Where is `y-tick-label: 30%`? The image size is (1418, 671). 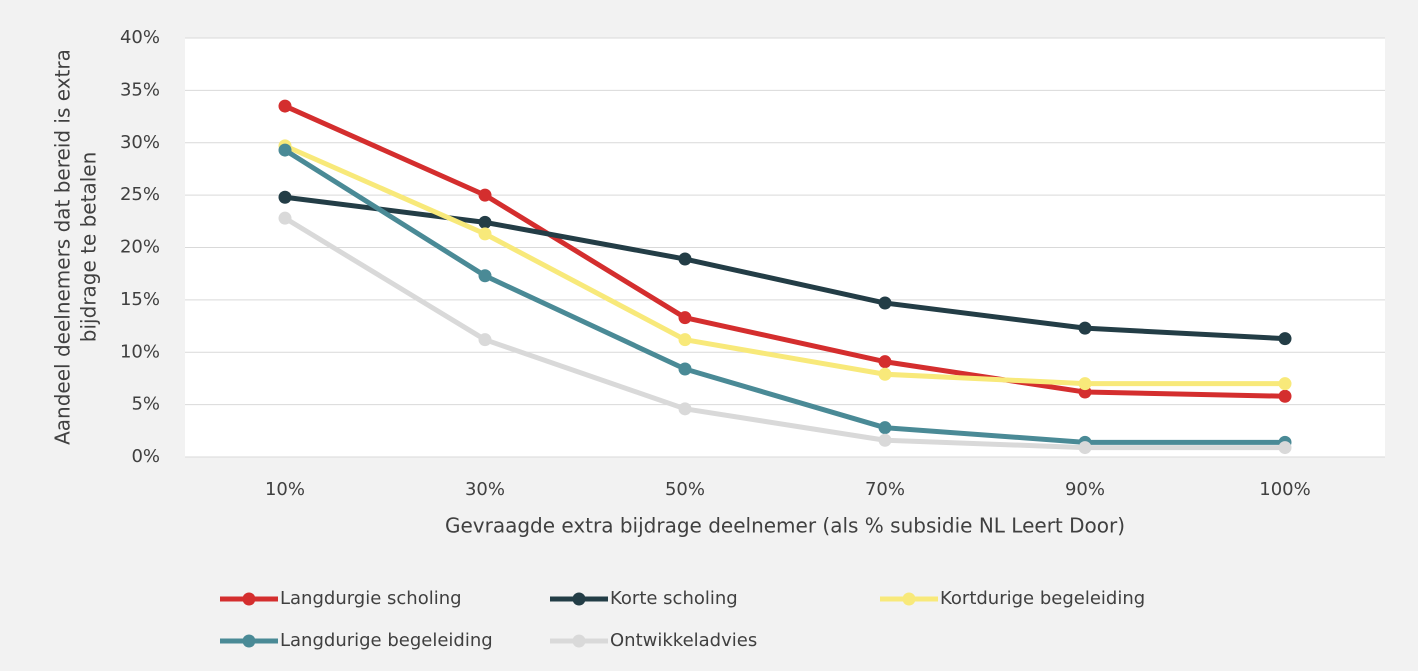 y-tick-label: 30% is located at coordinates (140, 142).